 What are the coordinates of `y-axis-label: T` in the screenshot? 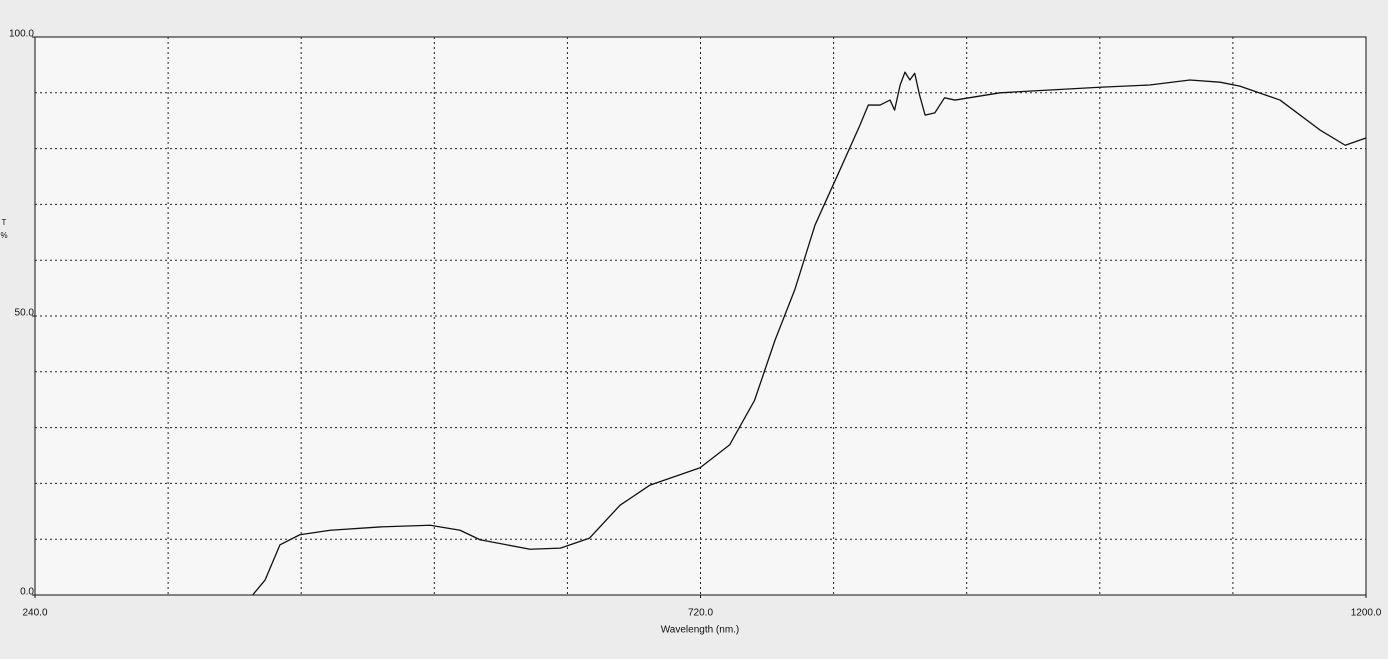 It's located at (4, 222).